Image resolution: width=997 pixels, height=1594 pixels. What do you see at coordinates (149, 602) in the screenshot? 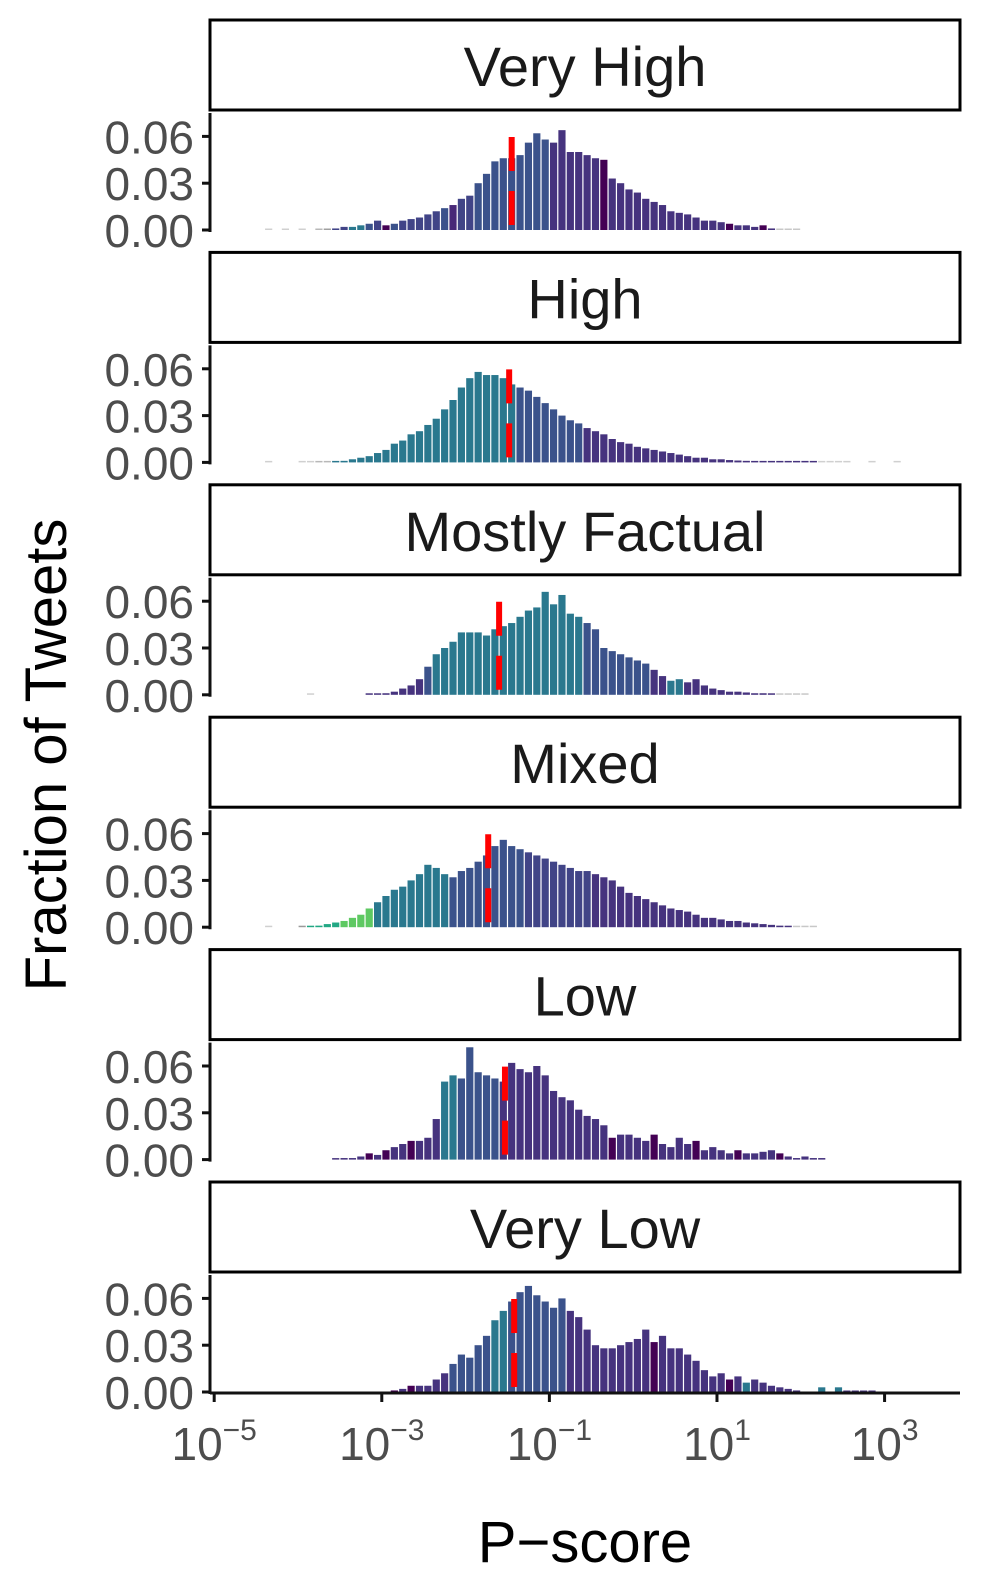
I see `y-tick-label: 0.06` at bounding box center [149, 602].